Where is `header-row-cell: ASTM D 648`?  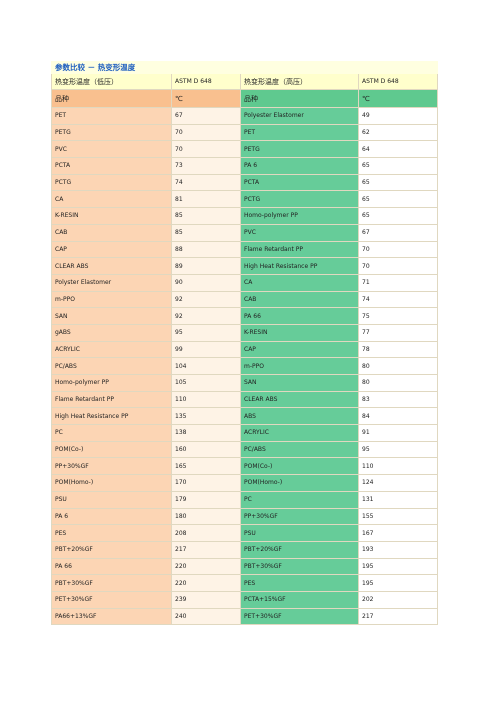 header-row-cell: ASTM D 648 is located at coordinates (206, 81).